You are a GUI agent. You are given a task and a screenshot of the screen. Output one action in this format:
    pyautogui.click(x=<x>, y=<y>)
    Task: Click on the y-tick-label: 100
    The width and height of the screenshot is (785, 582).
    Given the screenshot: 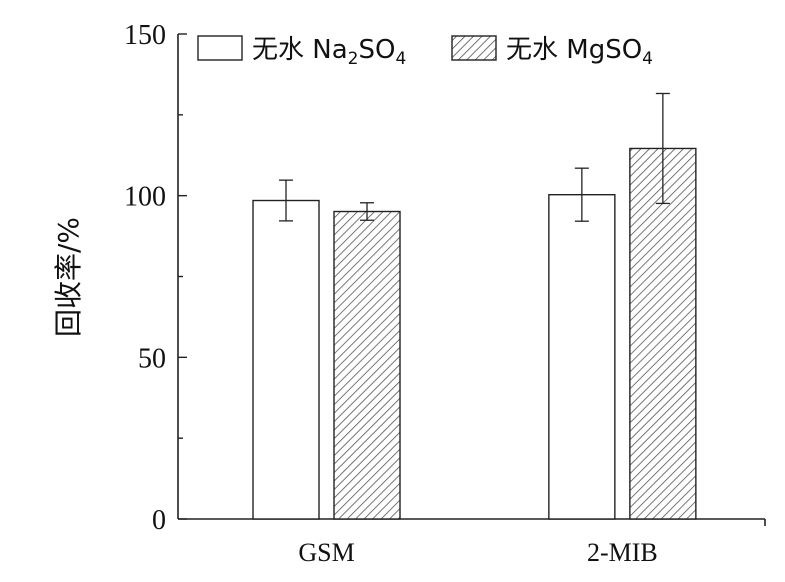 What is the action you would take?
    pyautogui.click(x=145, y=197)
    